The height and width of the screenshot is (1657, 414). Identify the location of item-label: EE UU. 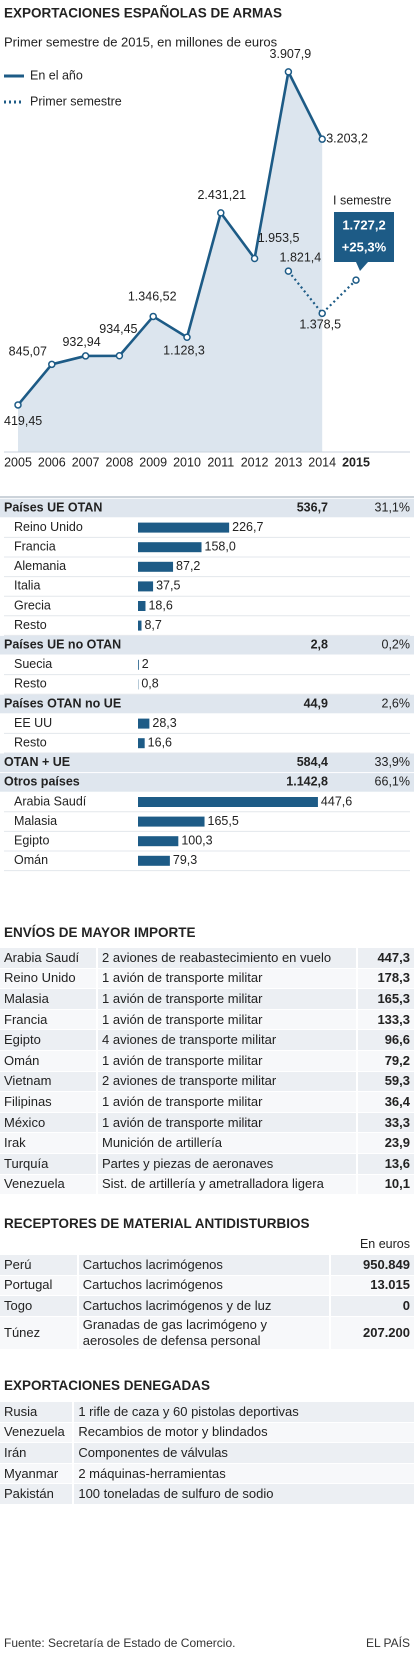
(33, 723).